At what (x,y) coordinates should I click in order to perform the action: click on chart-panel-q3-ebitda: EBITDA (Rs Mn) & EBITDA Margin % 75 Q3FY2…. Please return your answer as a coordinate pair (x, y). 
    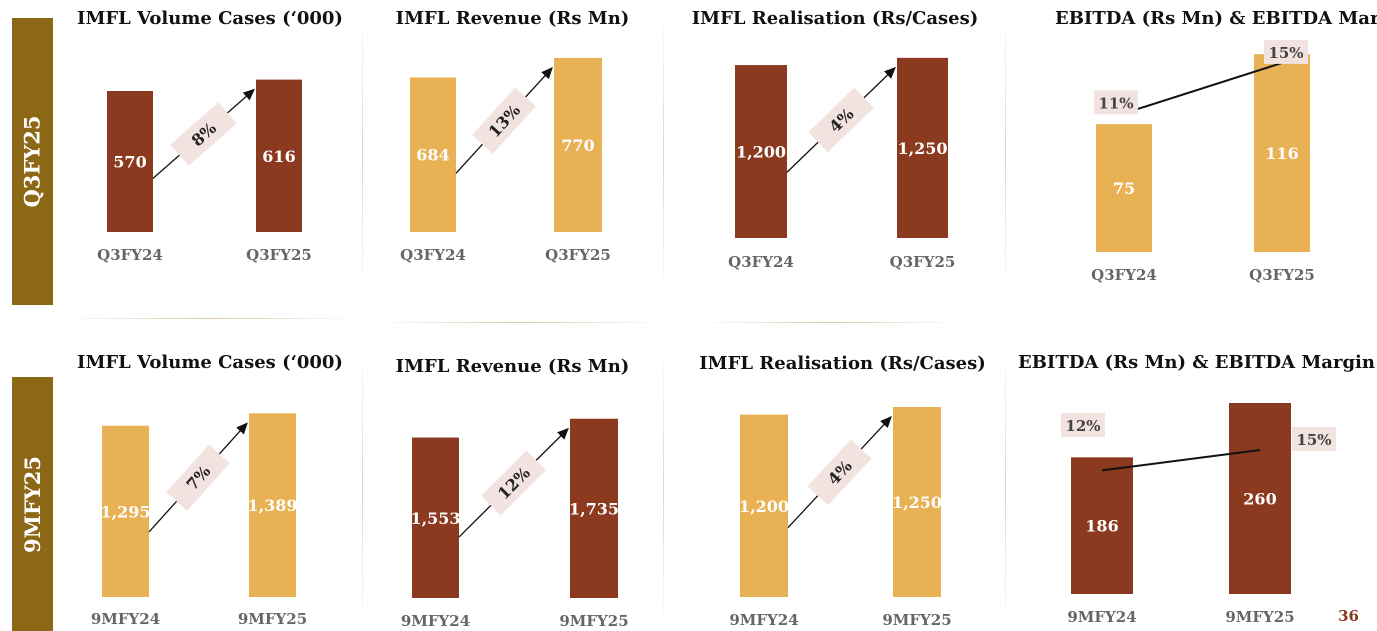
    Looking at the image, I should click on (1193, 158).